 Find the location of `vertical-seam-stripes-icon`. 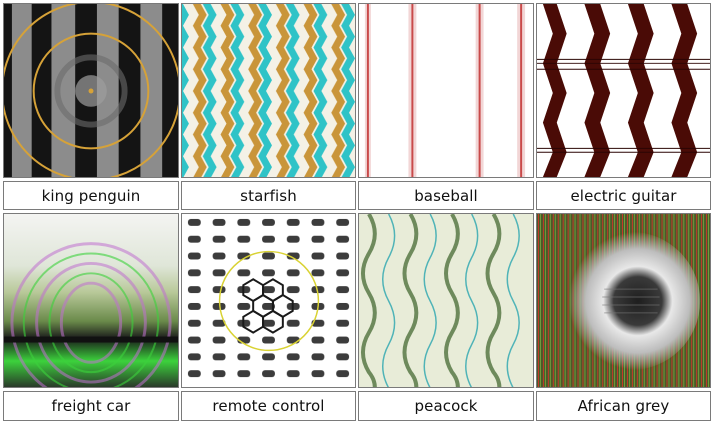

vertical-seam-stripes-icon is located at coordinates (446, 90).